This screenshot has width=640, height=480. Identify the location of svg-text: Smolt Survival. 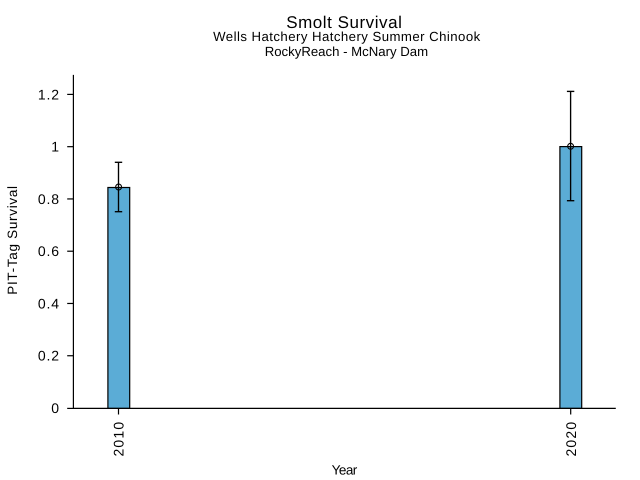
(344, 22).